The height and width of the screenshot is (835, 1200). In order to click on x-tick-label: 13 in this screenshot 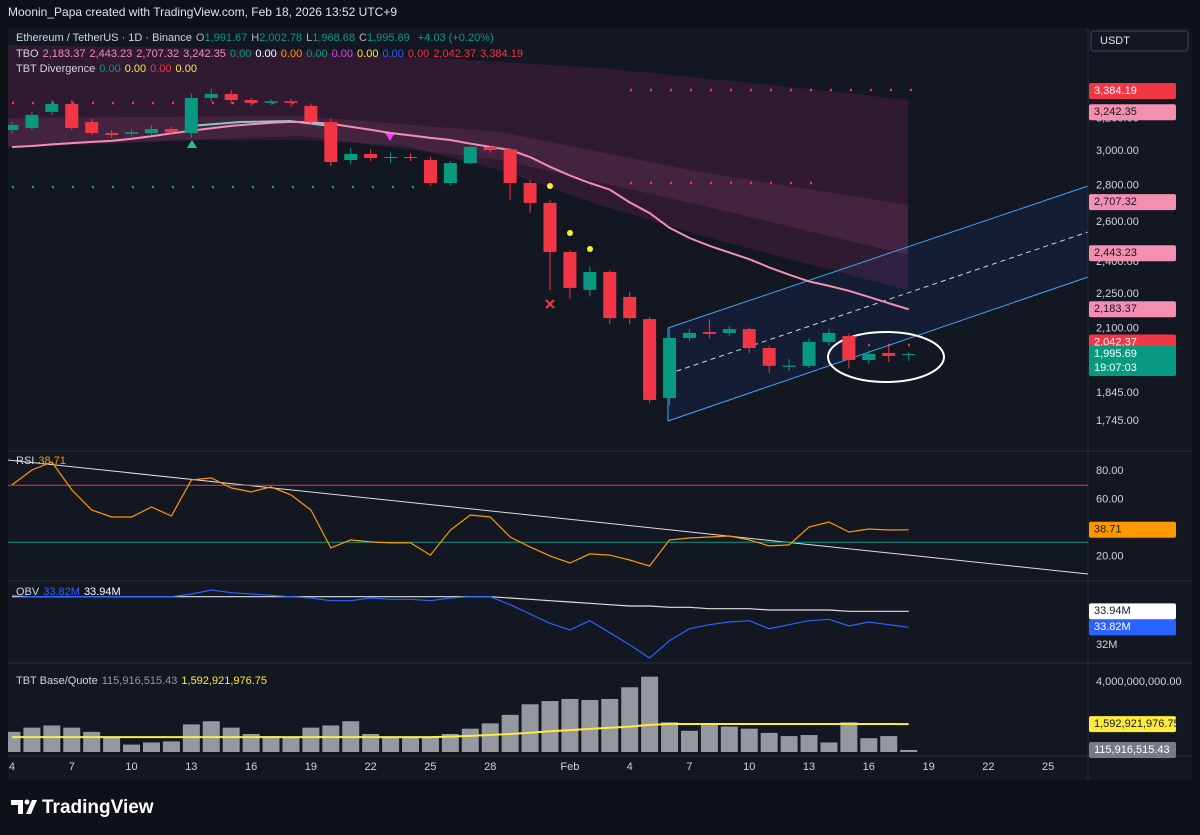, I will do `click(809, 767)`.